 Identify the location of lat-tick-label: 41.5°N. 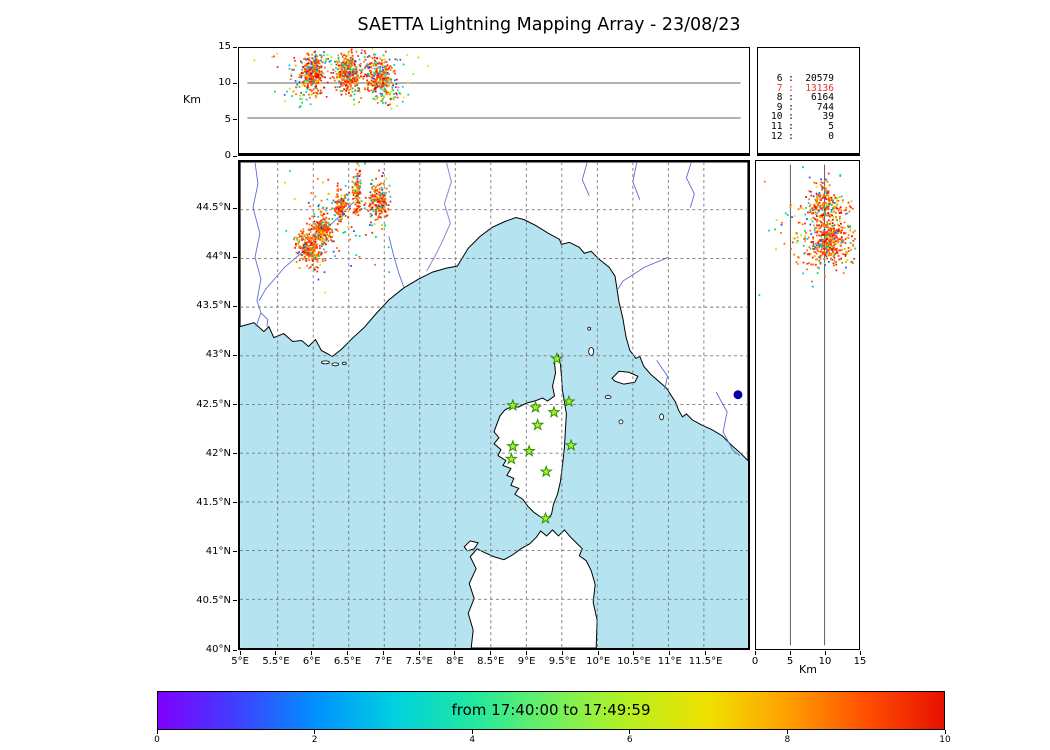
(213, 502).